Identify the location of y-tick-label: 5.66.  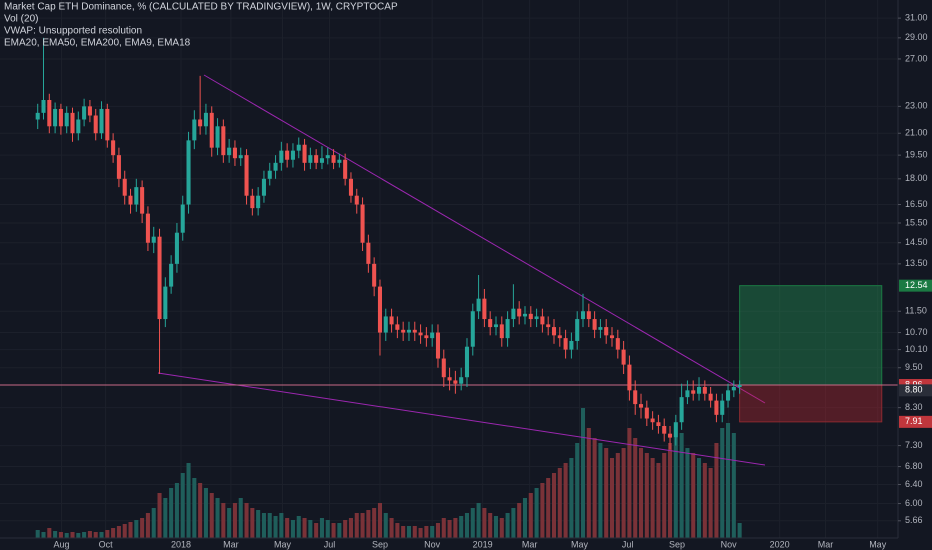
(914, 520).